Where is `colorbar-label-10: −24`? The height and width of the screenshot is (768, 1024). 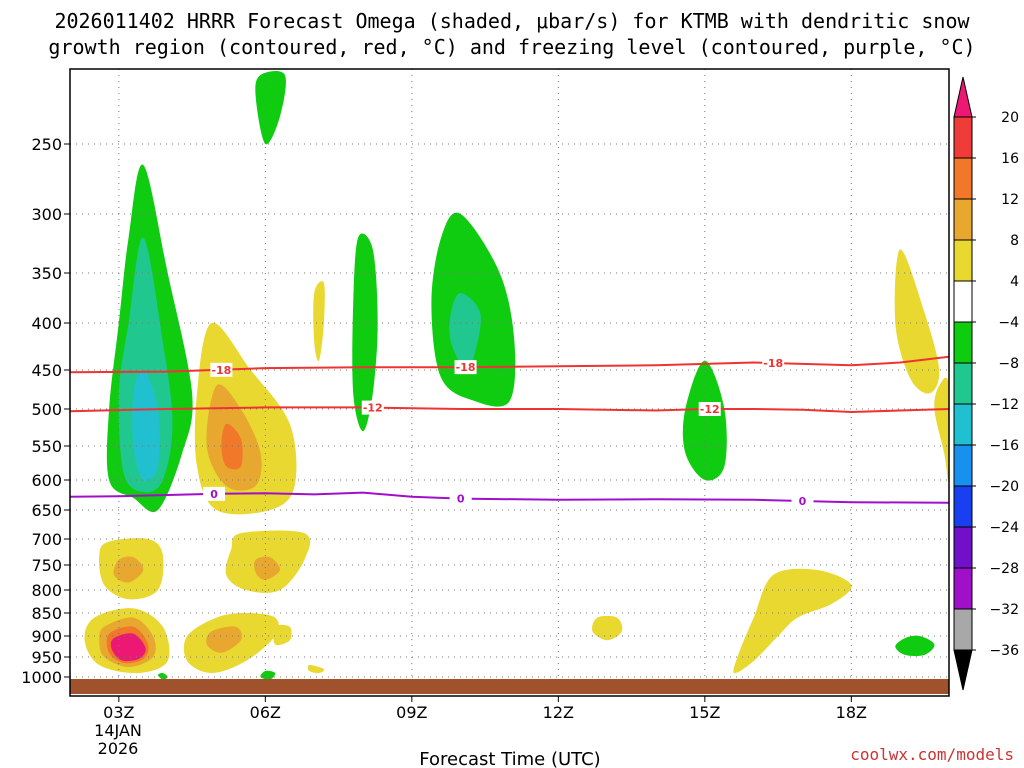
colorbar-label-10: −24 is located at coordinates (1004, 528).